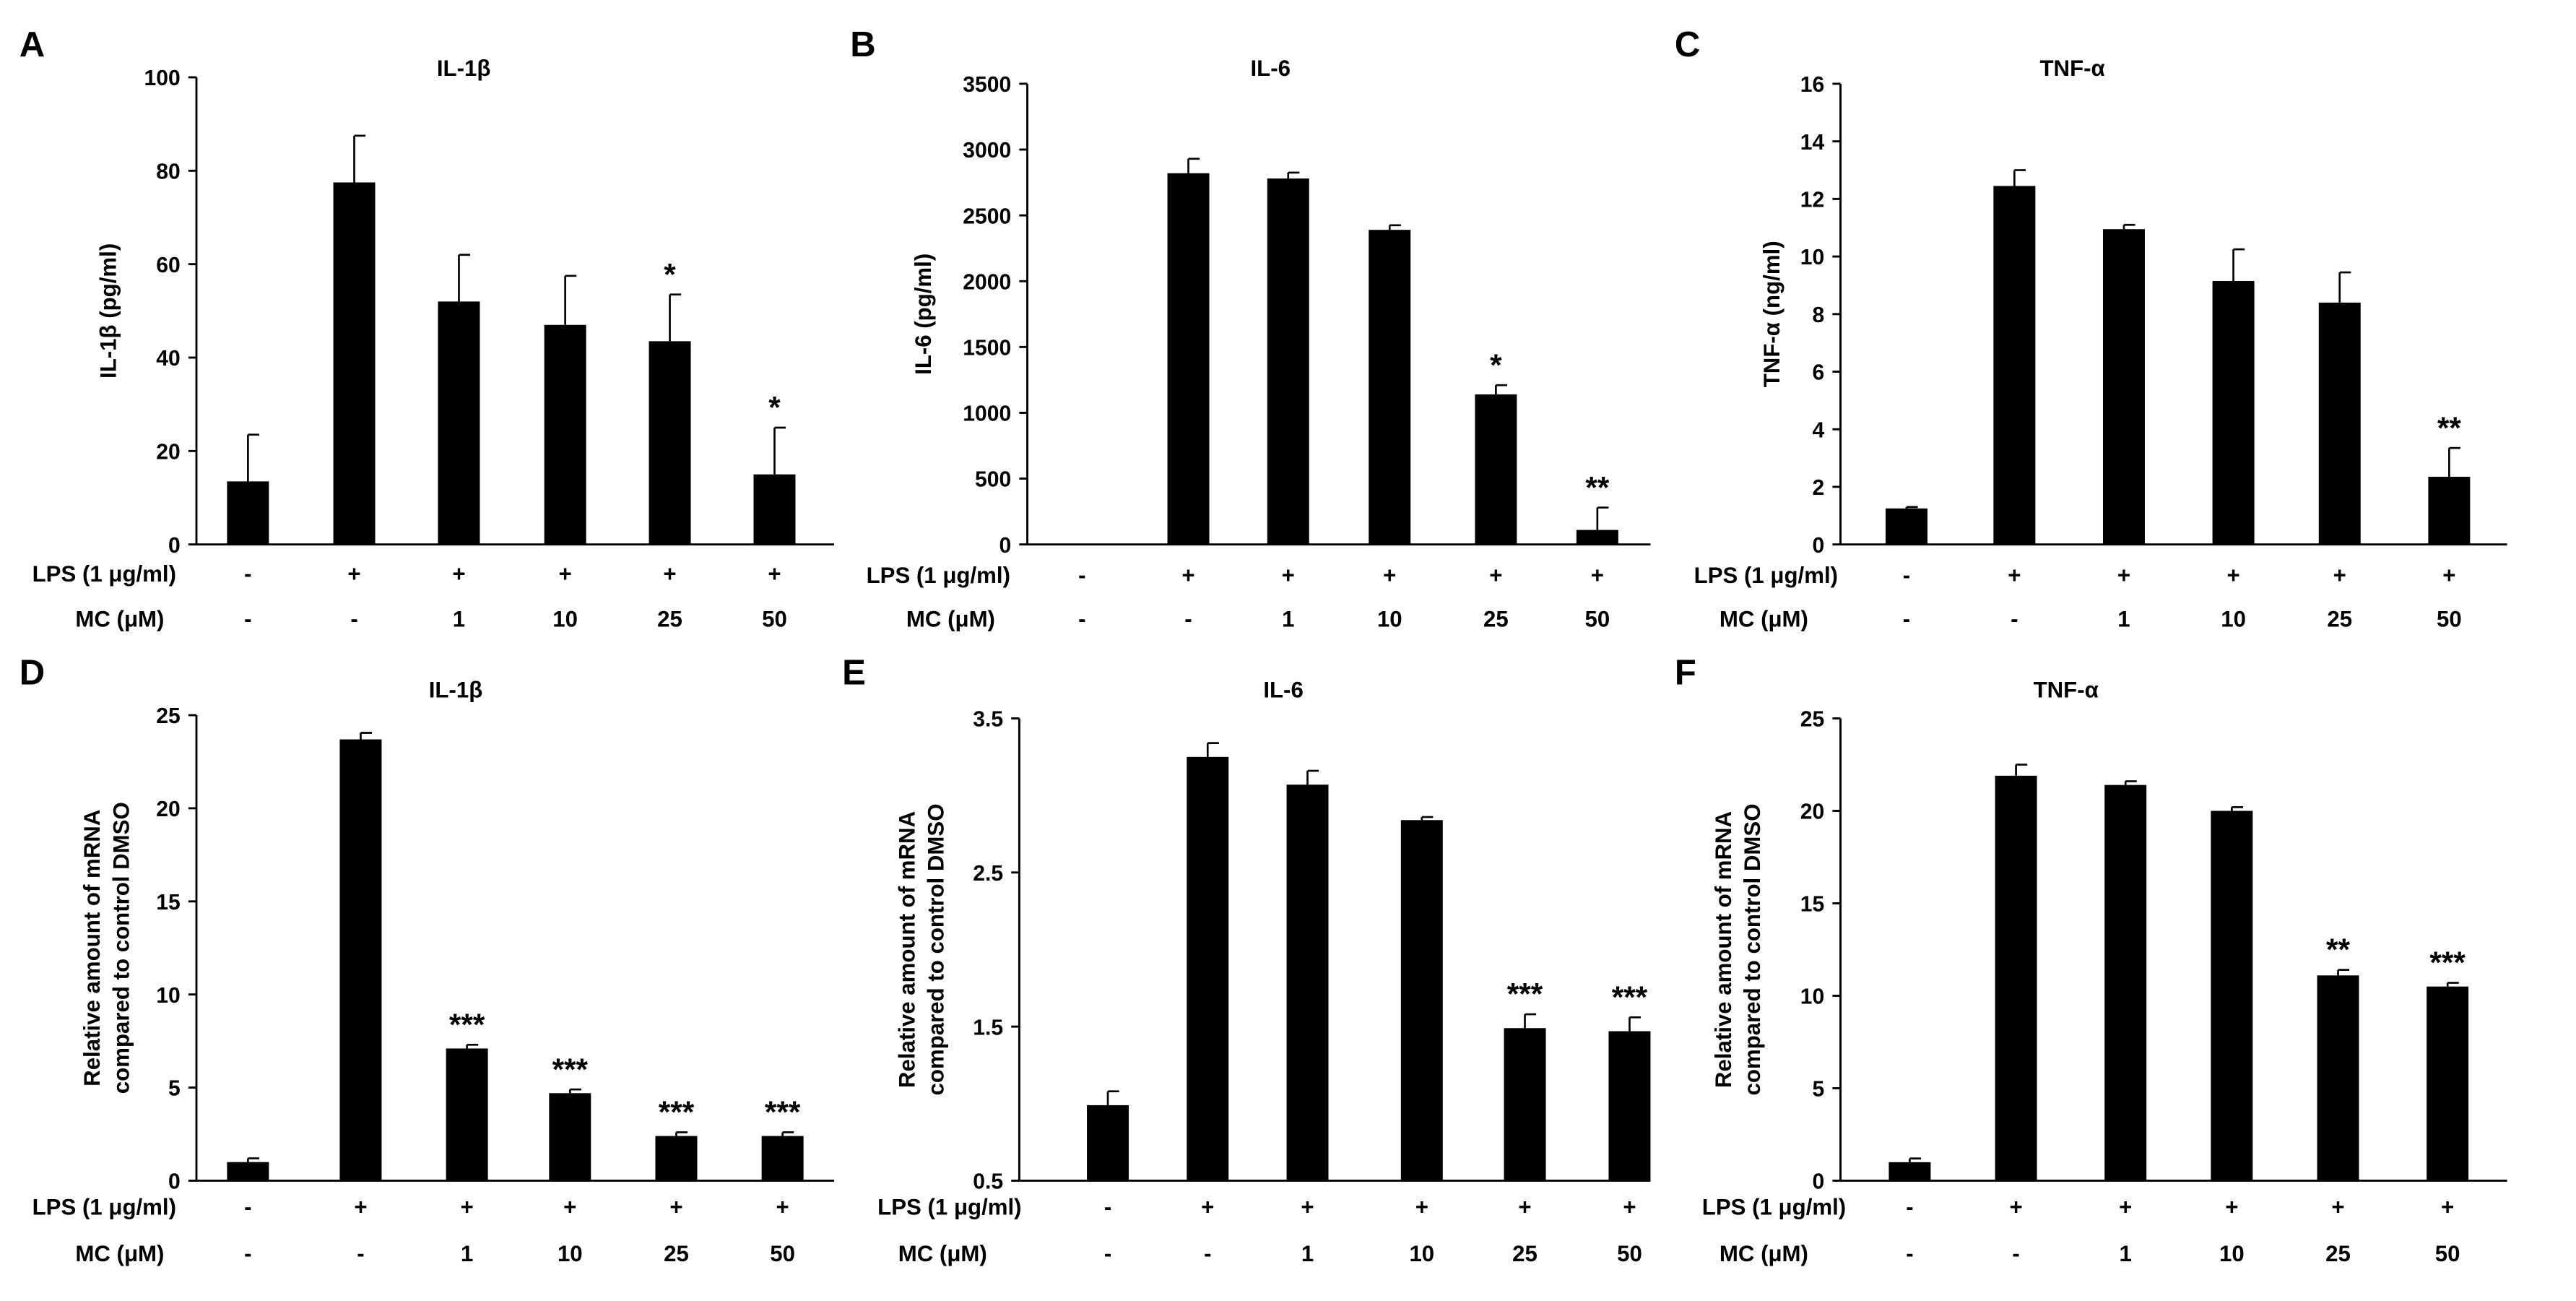 The height and width of the screenshot is (1301, 2576). I want to click on y-tick-label: 8, so click(1819, 315).